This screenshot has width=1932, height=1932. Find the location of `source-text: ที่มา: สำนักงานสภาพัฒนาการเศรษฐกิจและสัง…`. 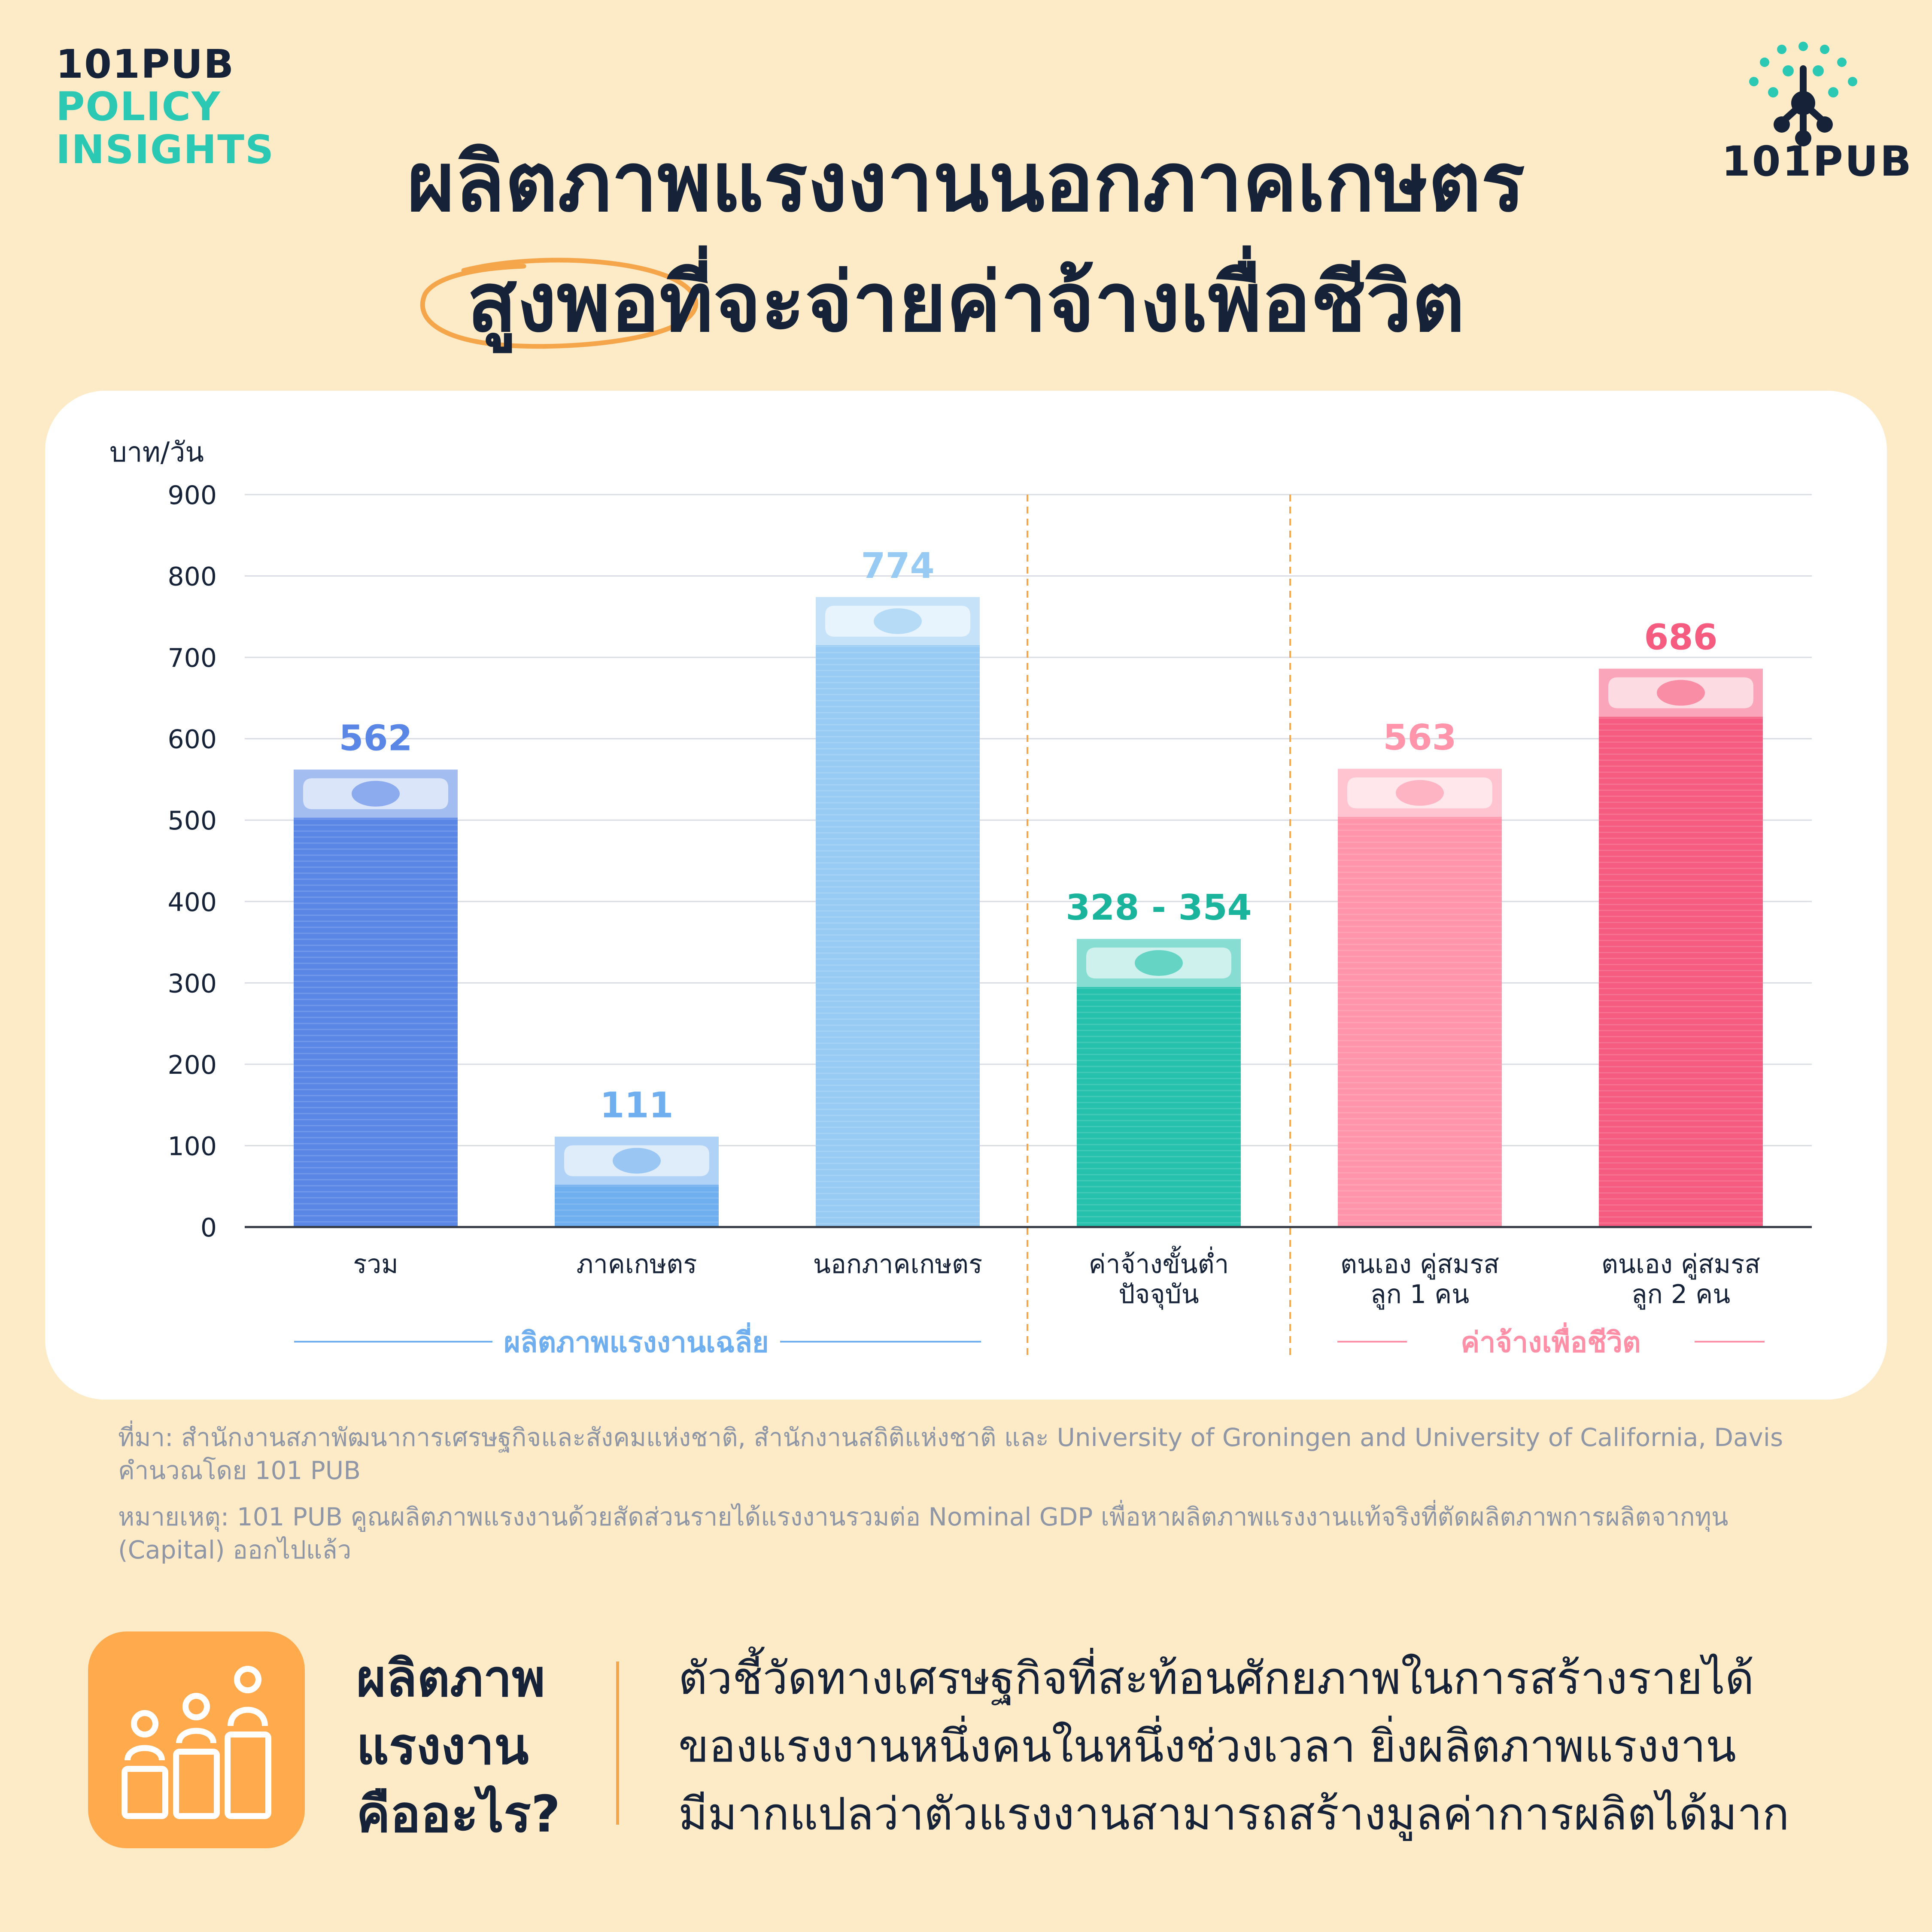

source-text: ที่มา: สำนักงานสภาพัฒนาการเศรษฐกิจและสัง… is located at coordinates (968, 1454).